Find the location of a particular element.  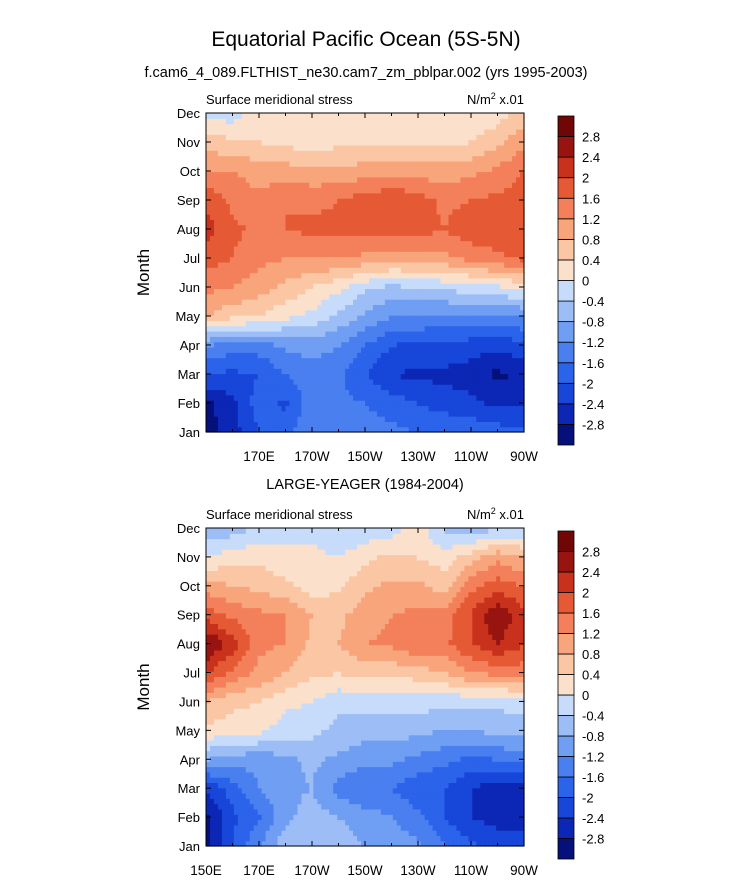

x-tick-label: 110W is located at coordinates (471, 456).